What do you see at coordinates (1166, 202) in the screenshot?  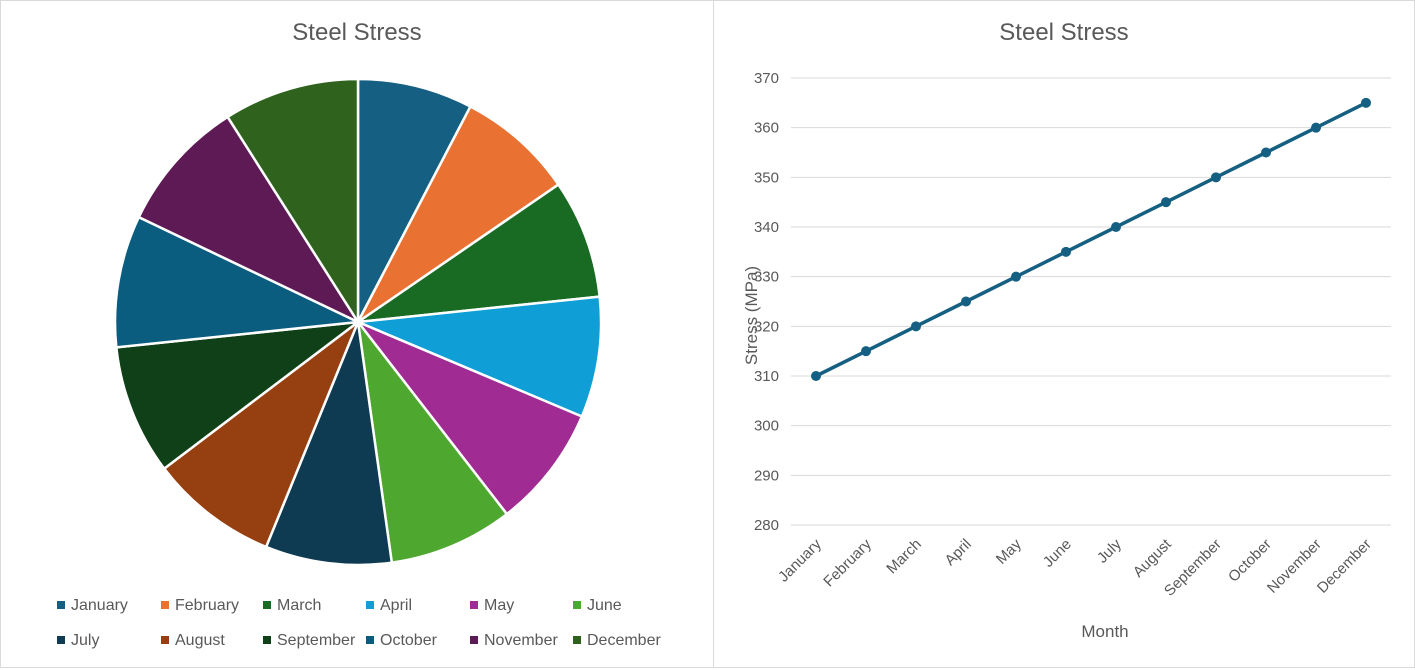 I see `data-point-august` at bounding box center [1166, 202].